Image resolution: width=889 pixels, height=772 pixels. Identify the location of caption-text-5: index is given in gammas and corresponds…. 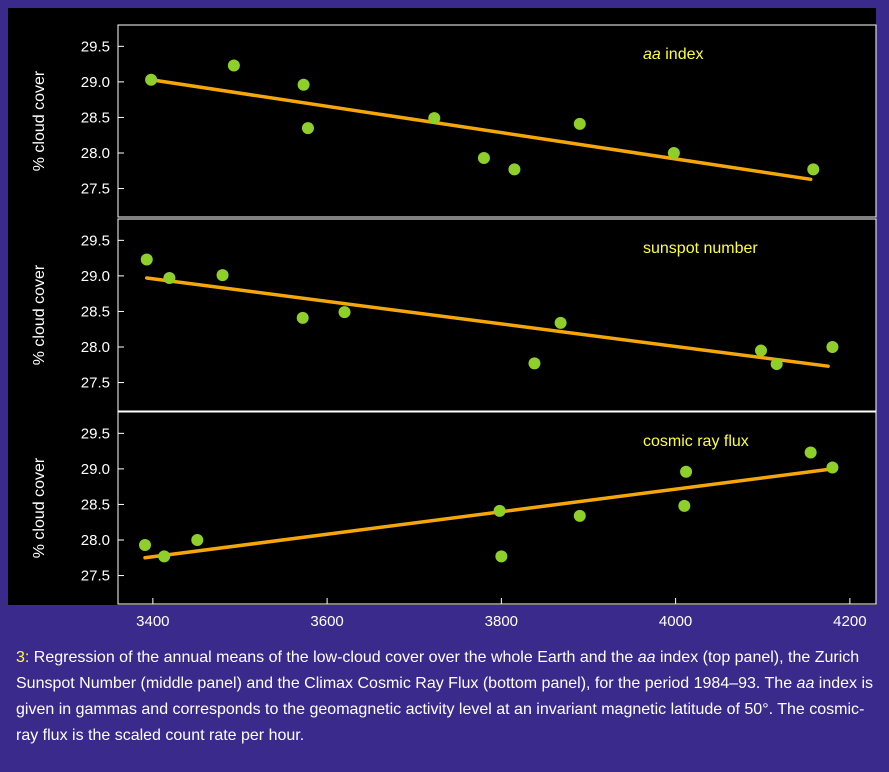
(445, 709).